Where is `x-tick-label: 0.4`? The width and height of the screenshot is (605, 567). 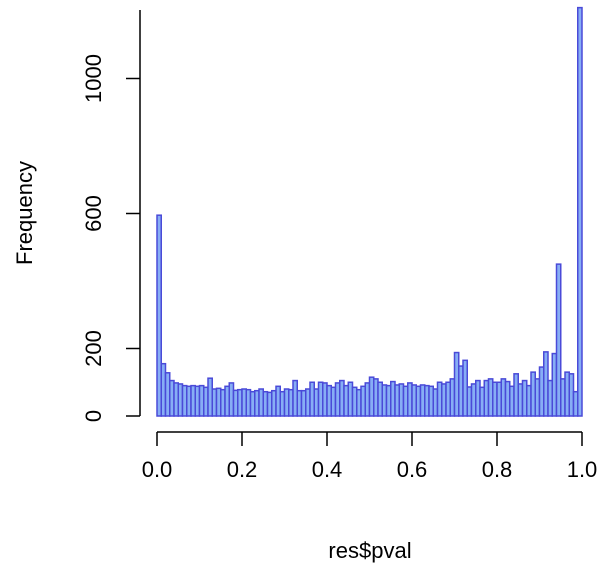
x-tick-label: 0.4 is located at coordinates (327, 469).